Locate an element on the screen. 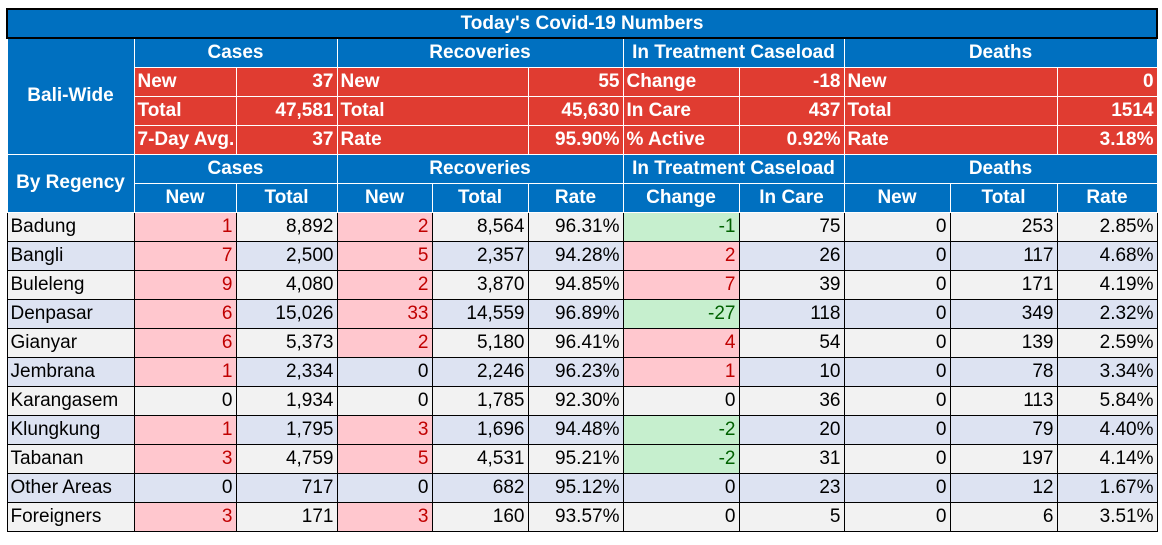 Image resolution: width=1162 pixels, height=545 pixels. table-cell: 96.89% is located at coordinates (575, 313).